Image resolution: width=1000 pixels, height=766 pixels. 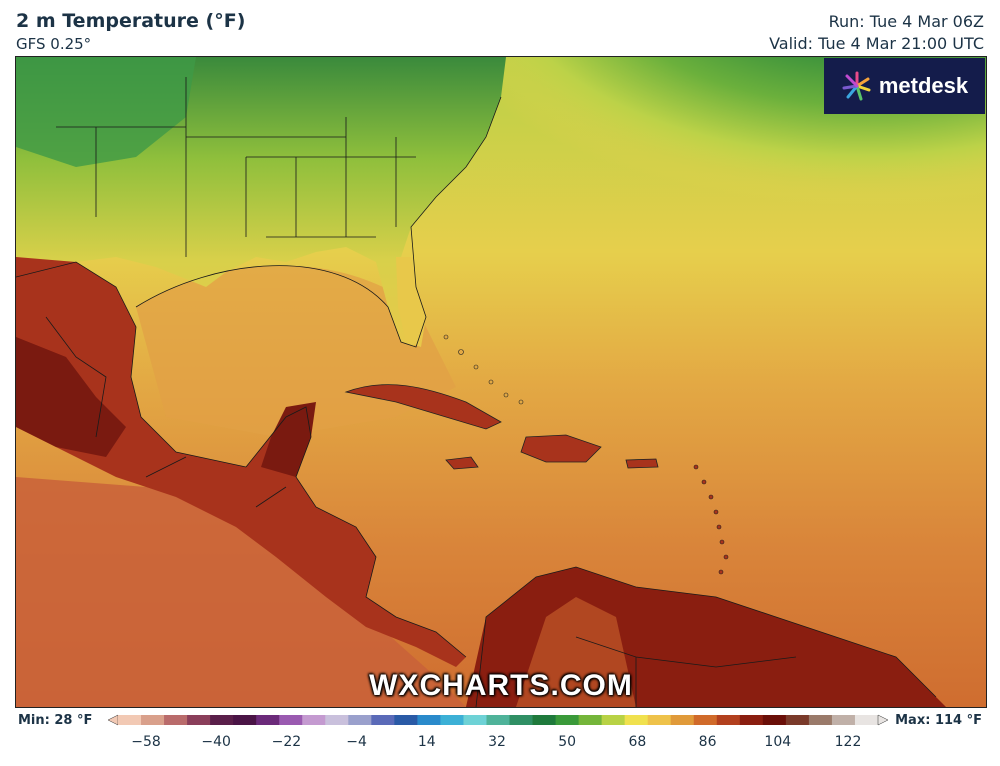 What do you see at coordinates (288, 439) in the screenshot?
I see `yucatan-land` at bounding box center [288, 439].